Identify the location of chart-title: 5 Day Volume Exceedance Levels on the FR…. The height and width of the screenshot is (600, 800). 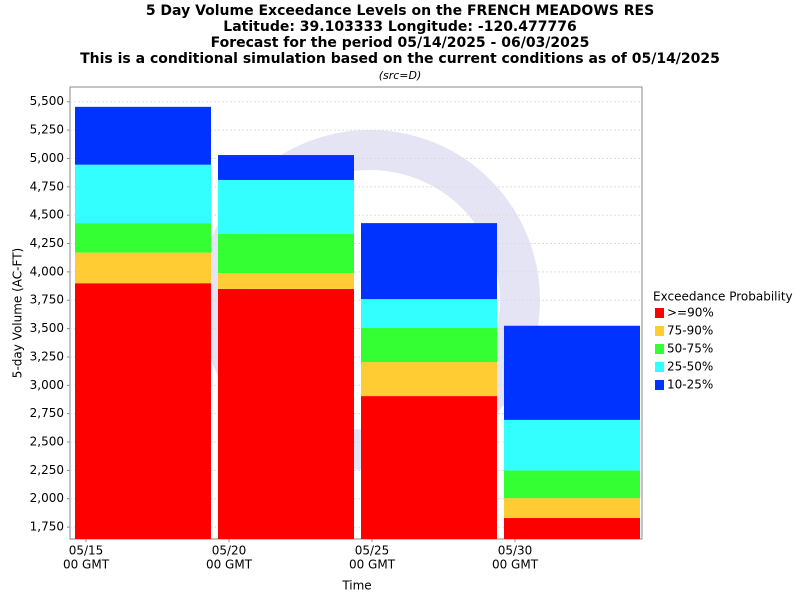
(400, 11).